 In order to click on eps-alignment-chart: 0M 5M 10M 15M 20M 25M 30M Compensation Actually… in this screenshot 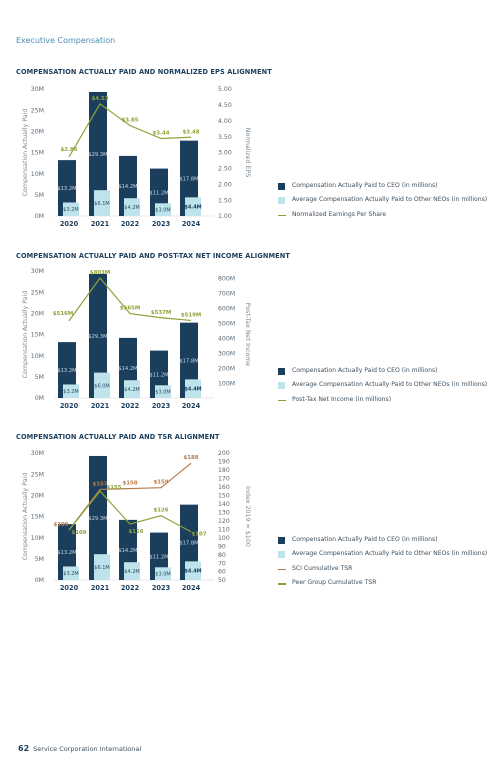, I will do `click(136, 157)`.